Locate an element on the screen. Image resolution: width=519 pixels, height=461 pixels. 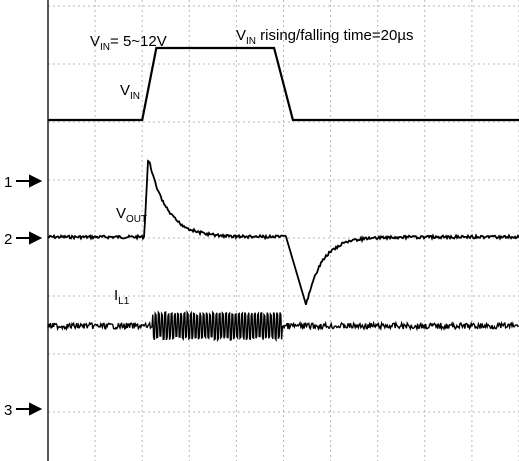
channel-marker-1: 1 is located at coordinates (23, 182).